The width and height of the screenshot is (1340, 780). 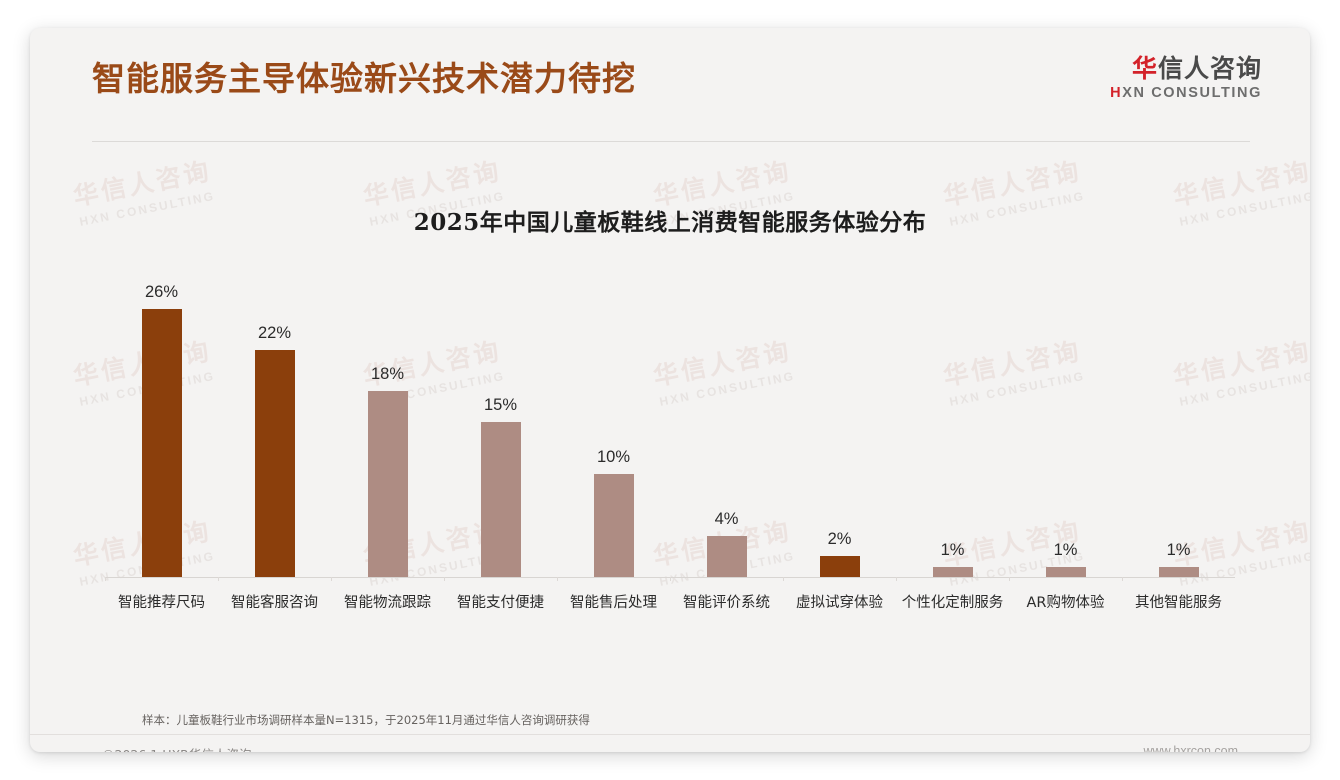 I want to click on category-label: 智能售后处理, so click(x=613, y=603).